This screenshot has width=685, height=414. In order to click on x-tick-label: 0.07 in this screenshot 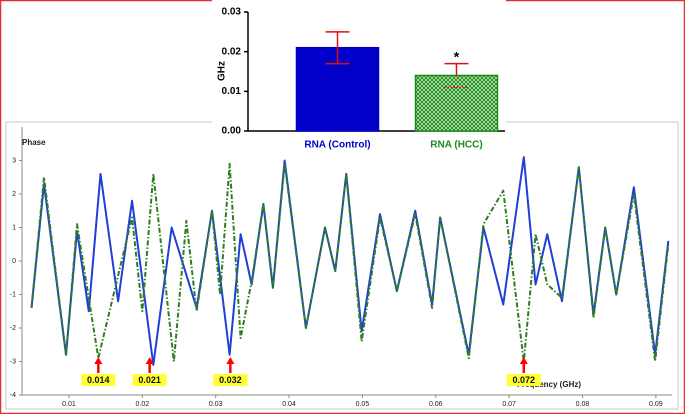, I will do `click(509, 404)`.